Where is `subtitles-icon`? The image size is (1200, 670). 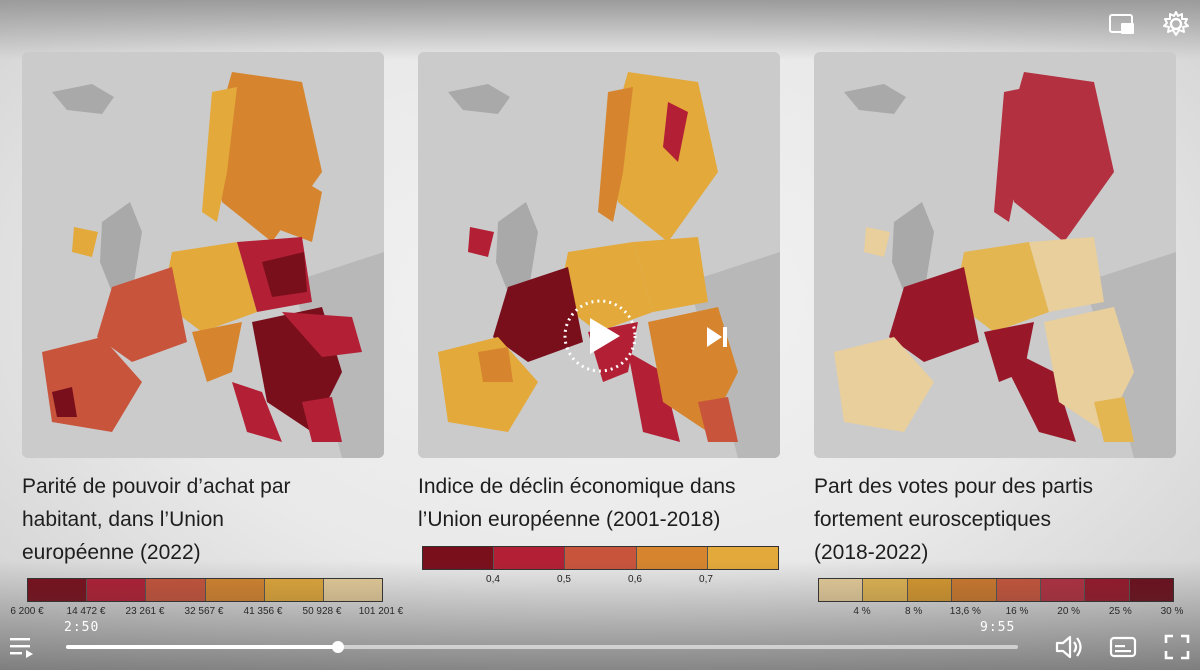
subtitles-icon is located at coordinates (1123, 647).